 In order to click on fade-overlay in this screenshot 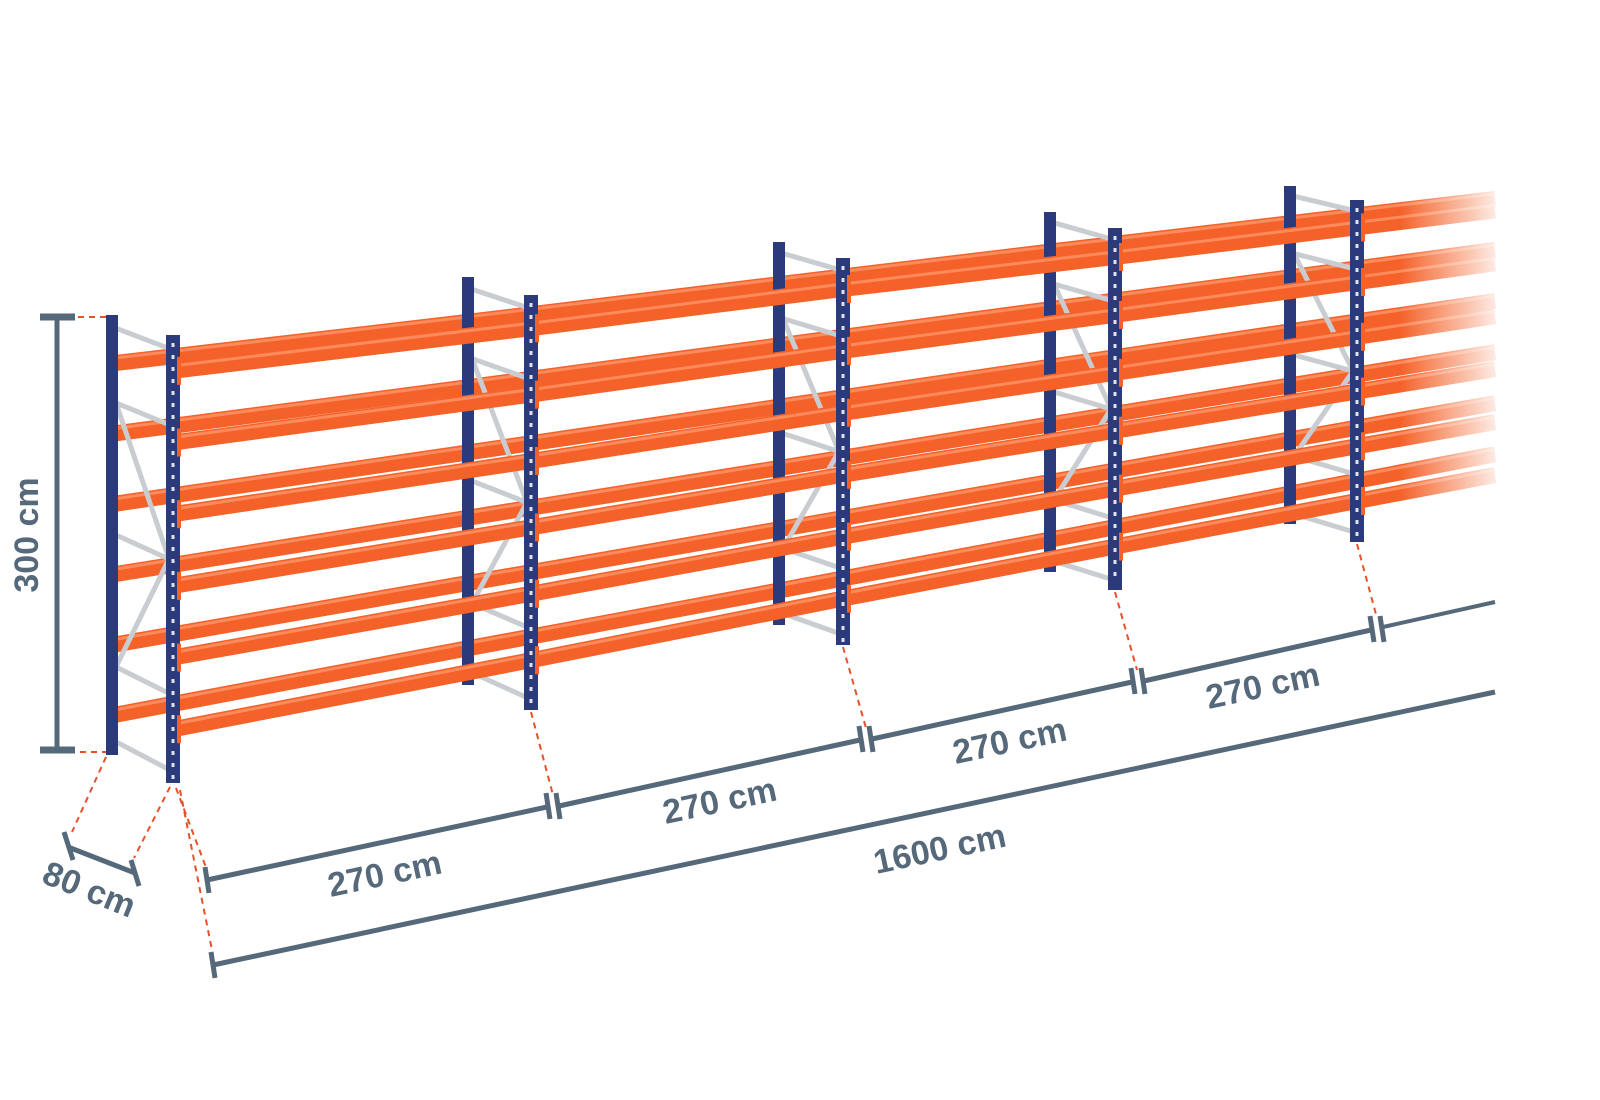, I will do `click(1455, 390)`.